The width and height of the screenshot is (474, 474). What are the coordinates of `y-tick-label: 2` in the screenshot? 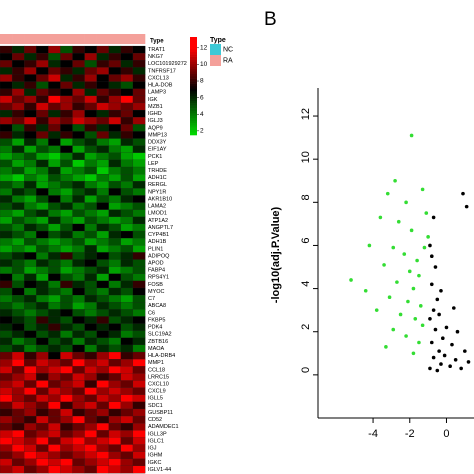 It's located at (306, 327).